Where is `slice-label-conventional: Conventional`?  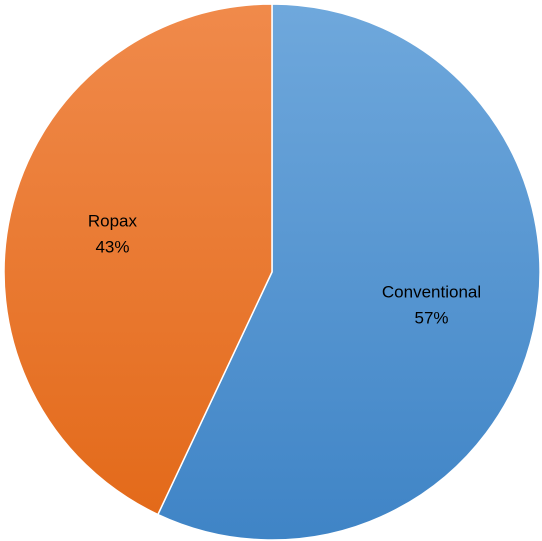 slice-label-conventional: Conventional is located at coordinates (431, 292).